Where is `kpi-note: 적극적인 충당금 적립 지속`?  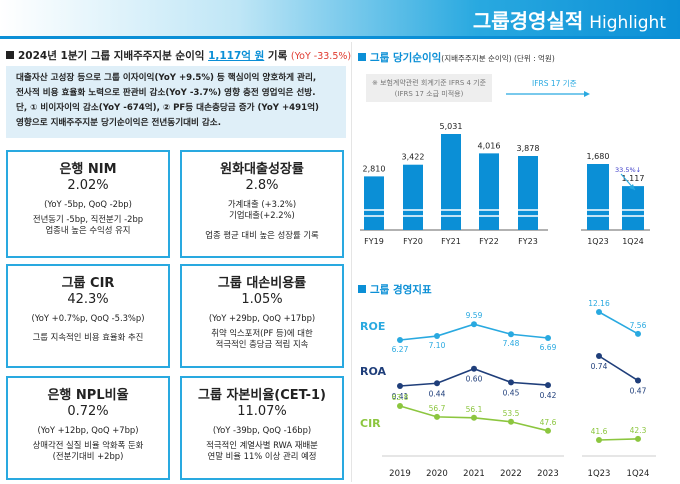
kpi-note: 적극적인 충당금 적립 지속 is located at coordinates (262, 344).